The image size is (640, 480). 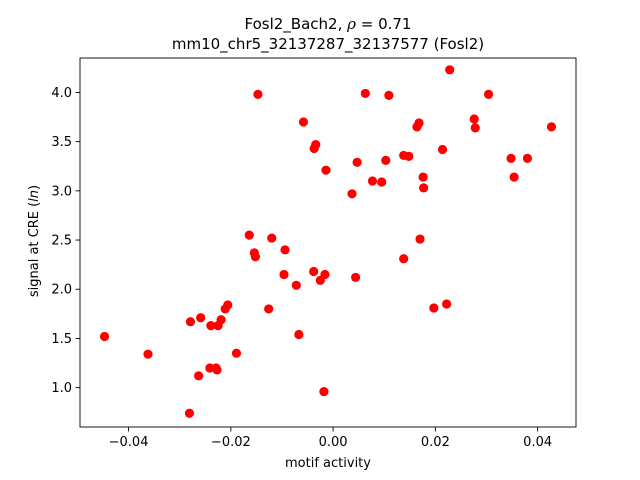 What do you see at coordinates (328, 24) in the screenshot?
I see `chart-title-line1: Fosl2_Bach2, ρ = 0.71` at bounding box center [328, 24].